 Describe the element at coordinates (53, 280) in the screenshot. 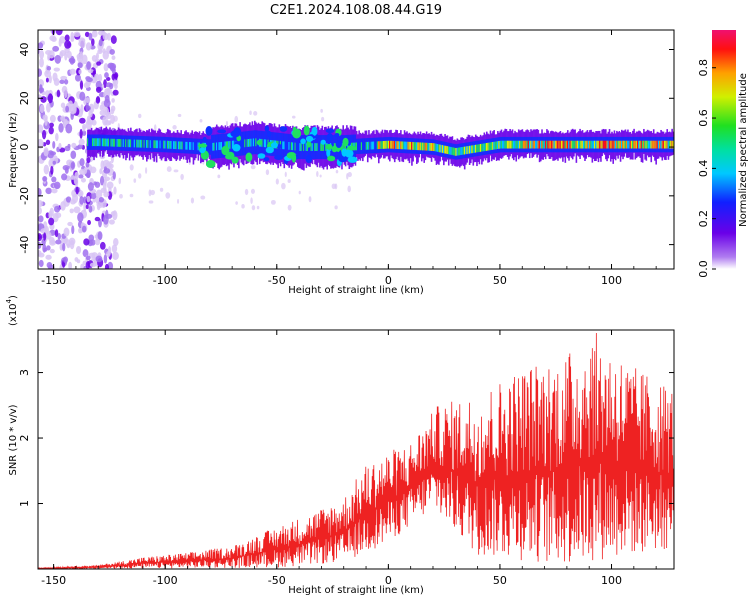

I see `spectrogram-xtick-label: -150` at that location.